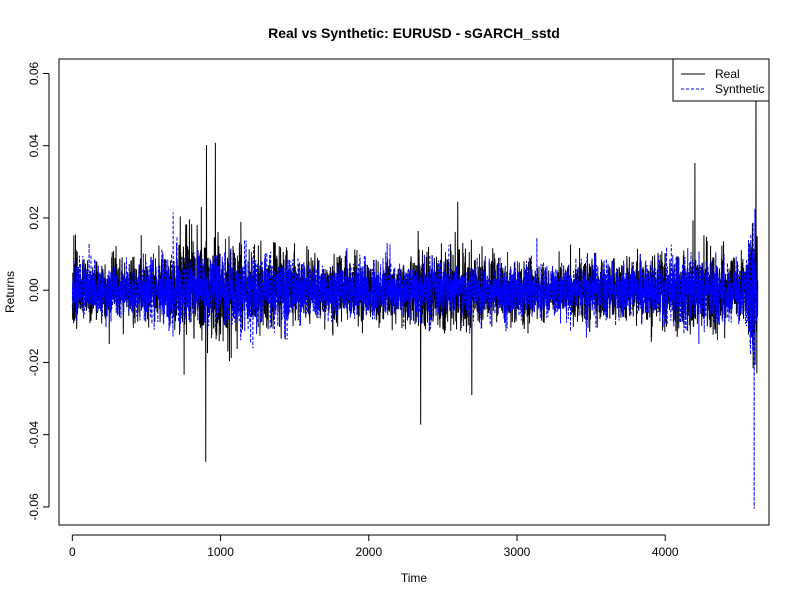 Image resolution: width=800 pixels, height=600 pixels. Describe the element at coordinates (665, 552) in the screenshot. I see `x-tick-label: 4000` at that location.